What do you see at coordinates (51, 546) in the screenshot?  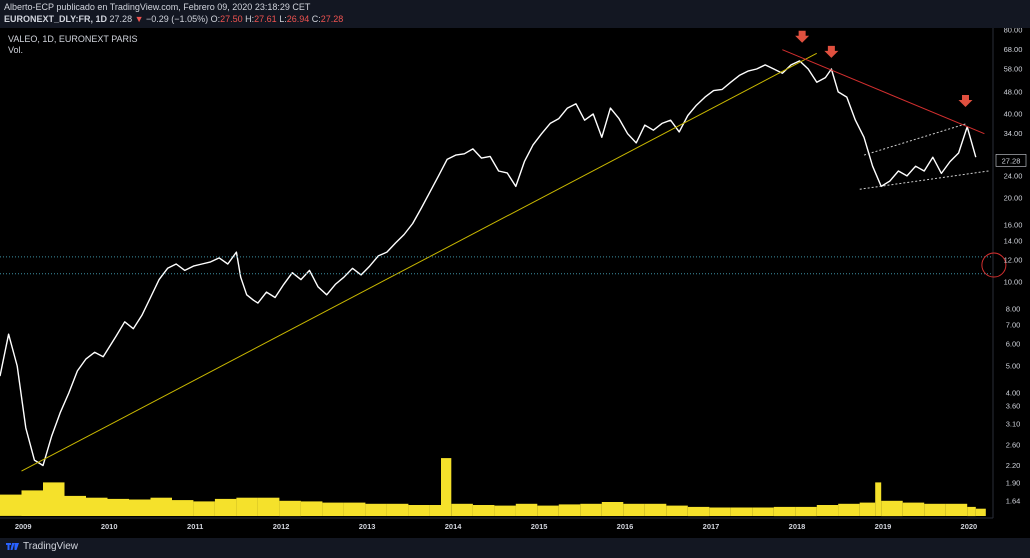 I see `brand-name: TradingView` at bounding box center [51, 546].